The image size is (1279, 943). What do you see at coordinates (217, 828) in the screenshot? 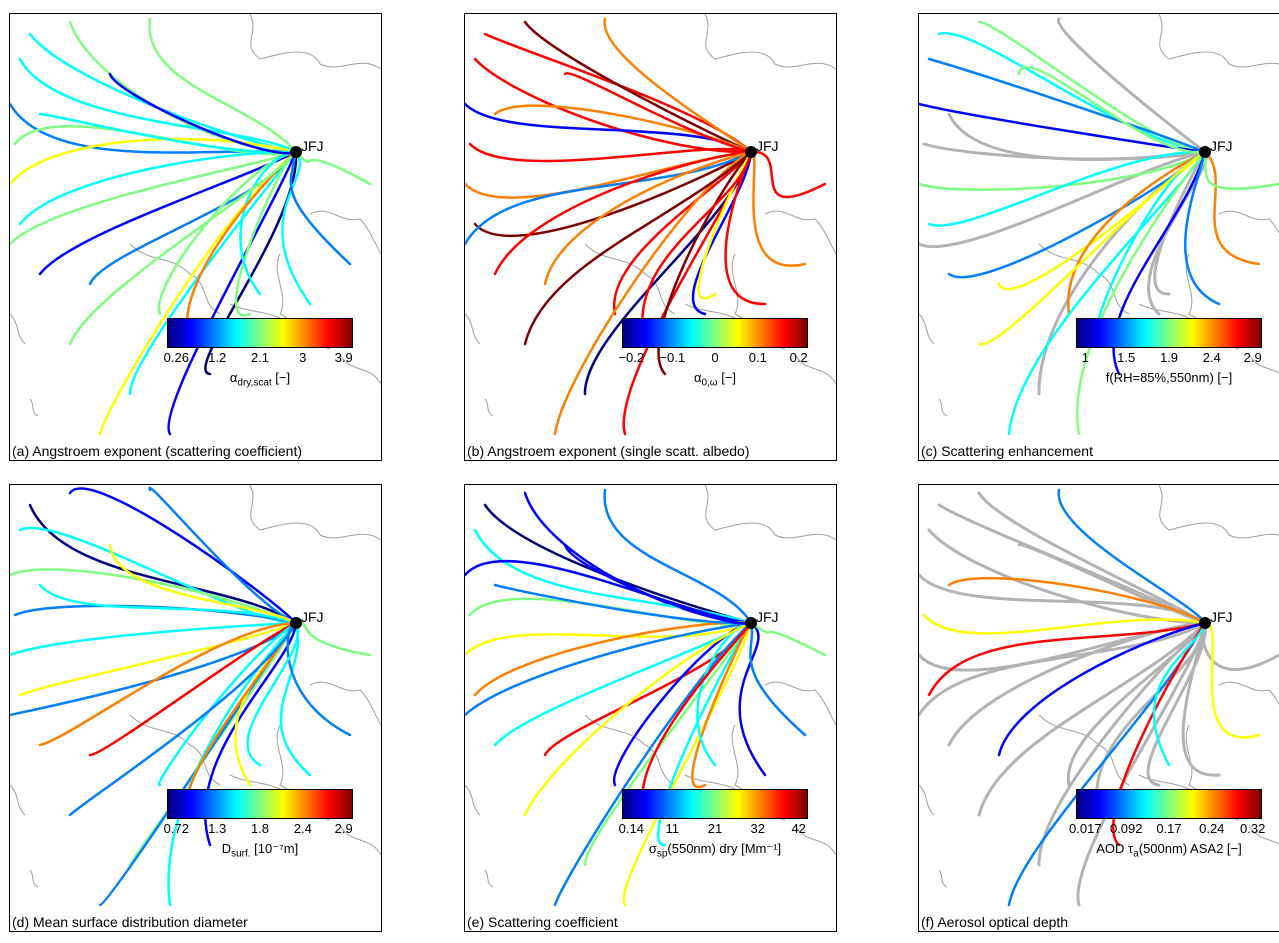
I see `colorbar-tick-label: 1.3` at bounding box center [217, 828].